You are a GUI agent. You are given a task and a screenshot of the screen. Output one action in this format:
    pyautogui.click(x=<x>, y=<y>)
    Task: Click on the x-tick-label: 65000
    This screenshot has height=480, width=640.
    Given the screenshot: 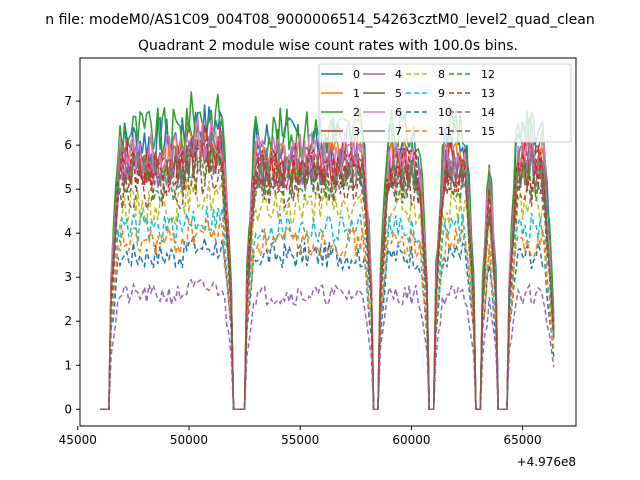 What is the action you would take?
    pyautogui.click(x=523, y=440)
    